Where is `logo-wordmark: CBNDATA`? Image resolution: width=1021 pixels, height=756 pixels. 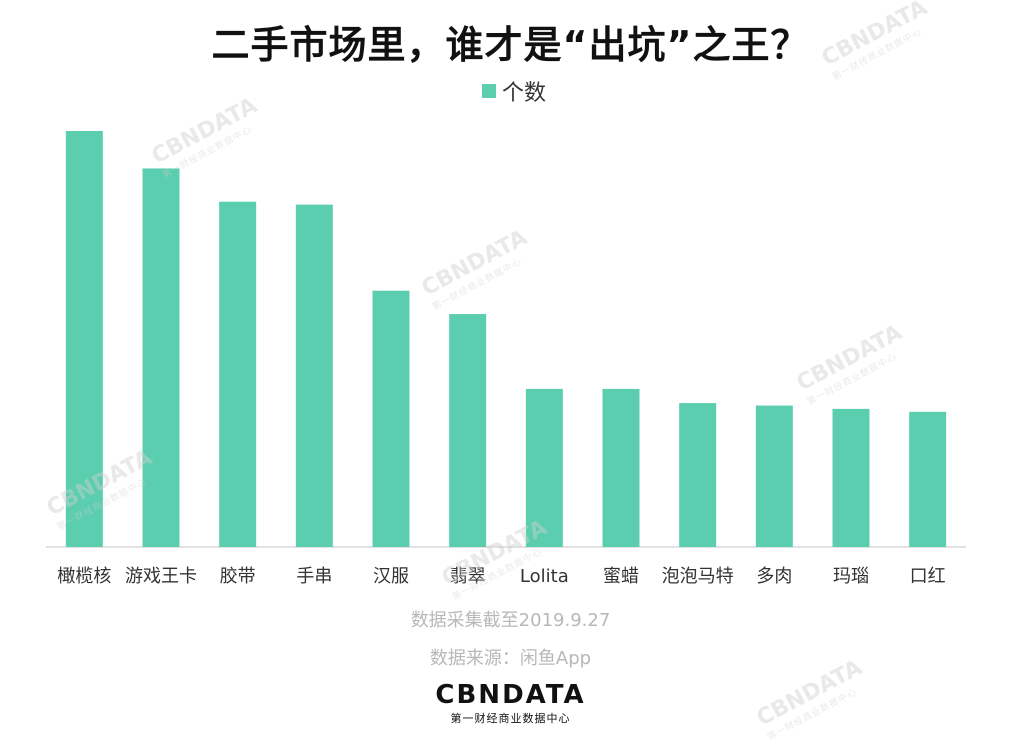 logo-wordmark: CBNDATA is located at coordinates (510, 695).